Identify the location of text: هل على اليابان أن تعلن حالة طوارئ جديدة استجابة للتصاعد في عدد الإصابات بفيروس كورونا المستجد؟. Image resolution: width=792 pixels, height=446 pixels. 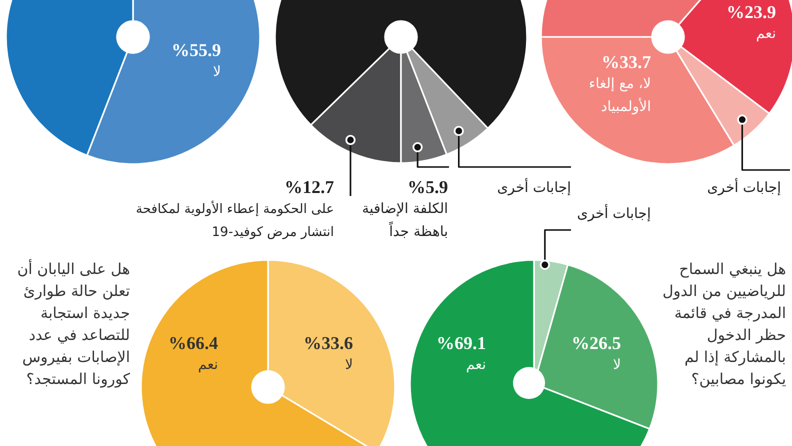
(73, 324).